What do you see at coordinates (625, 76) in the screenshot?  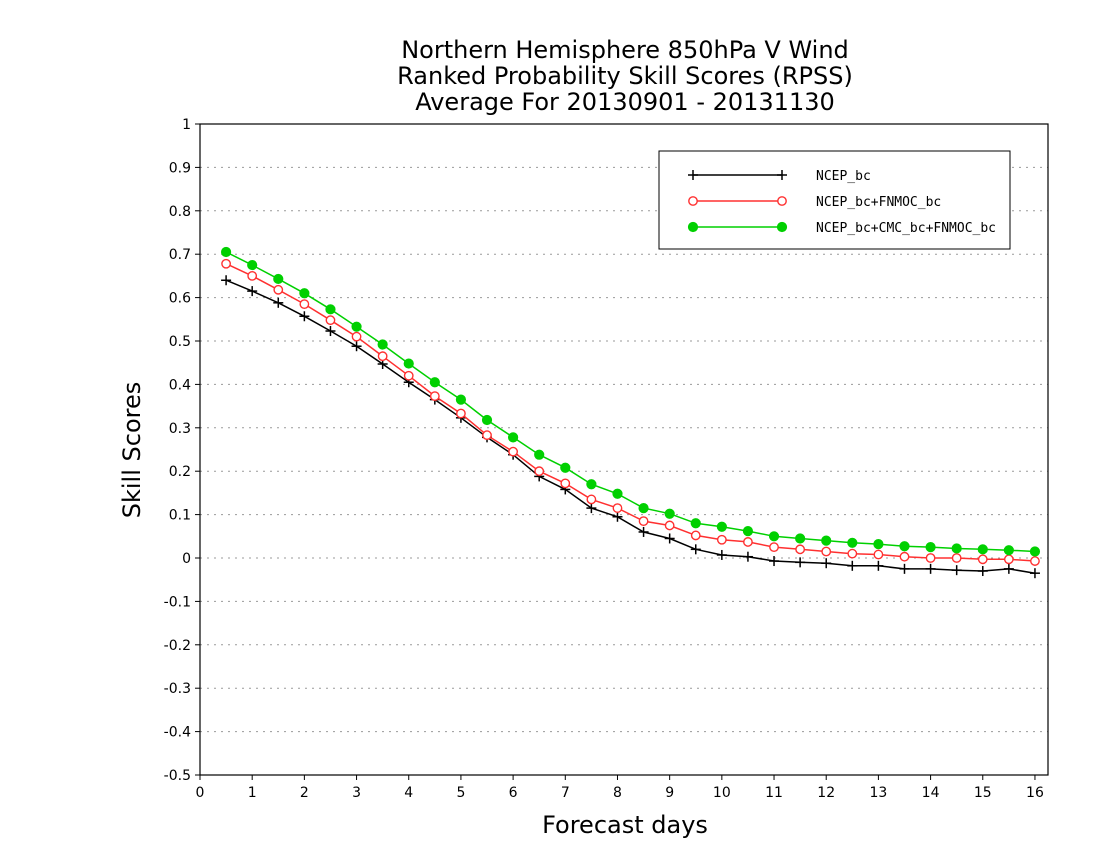 I see `chart-title-line-2: Ranked Probability Skill Scores (RPSS)` at bounding box center [625, 76].